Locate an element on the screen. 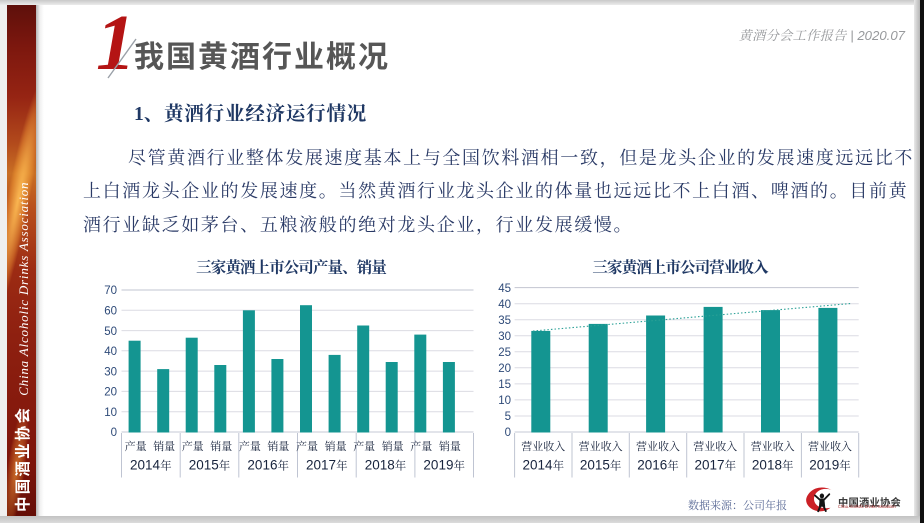 The width and height of the screenshot is (924, 523). svg-text: 45 is located at coordinates (504, 289).